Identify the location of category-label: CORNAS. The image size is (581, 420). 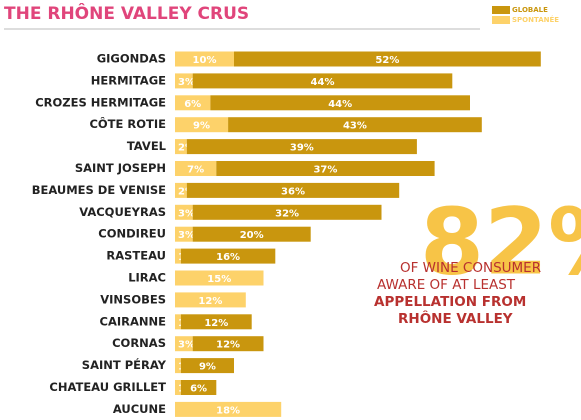
(139, 343).